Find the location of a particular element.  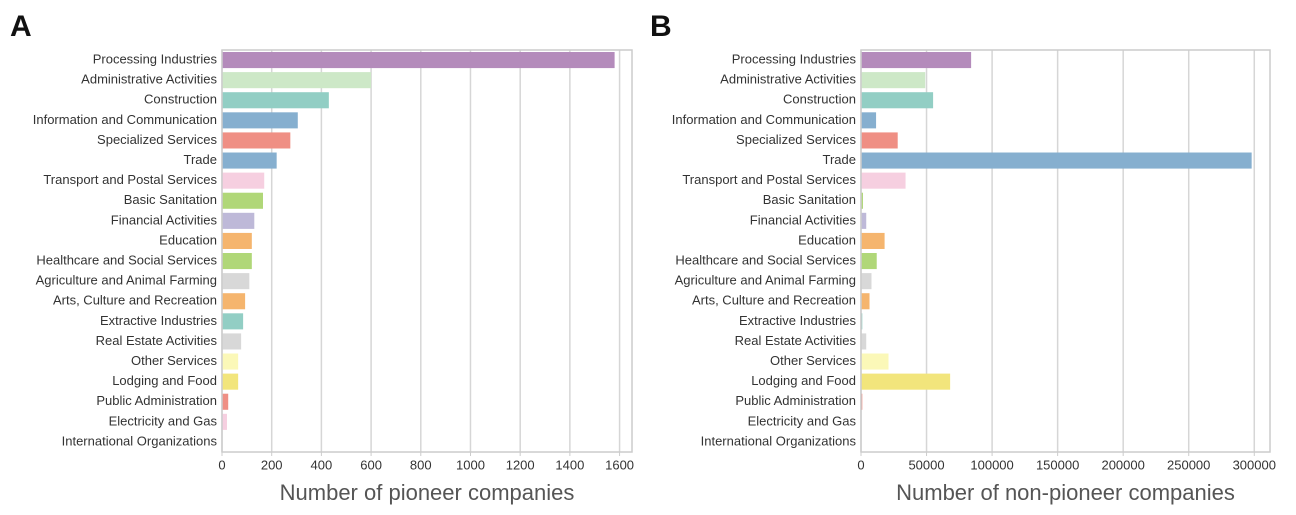

x-tick-label: 1600 is located at coordinates (619, 464).